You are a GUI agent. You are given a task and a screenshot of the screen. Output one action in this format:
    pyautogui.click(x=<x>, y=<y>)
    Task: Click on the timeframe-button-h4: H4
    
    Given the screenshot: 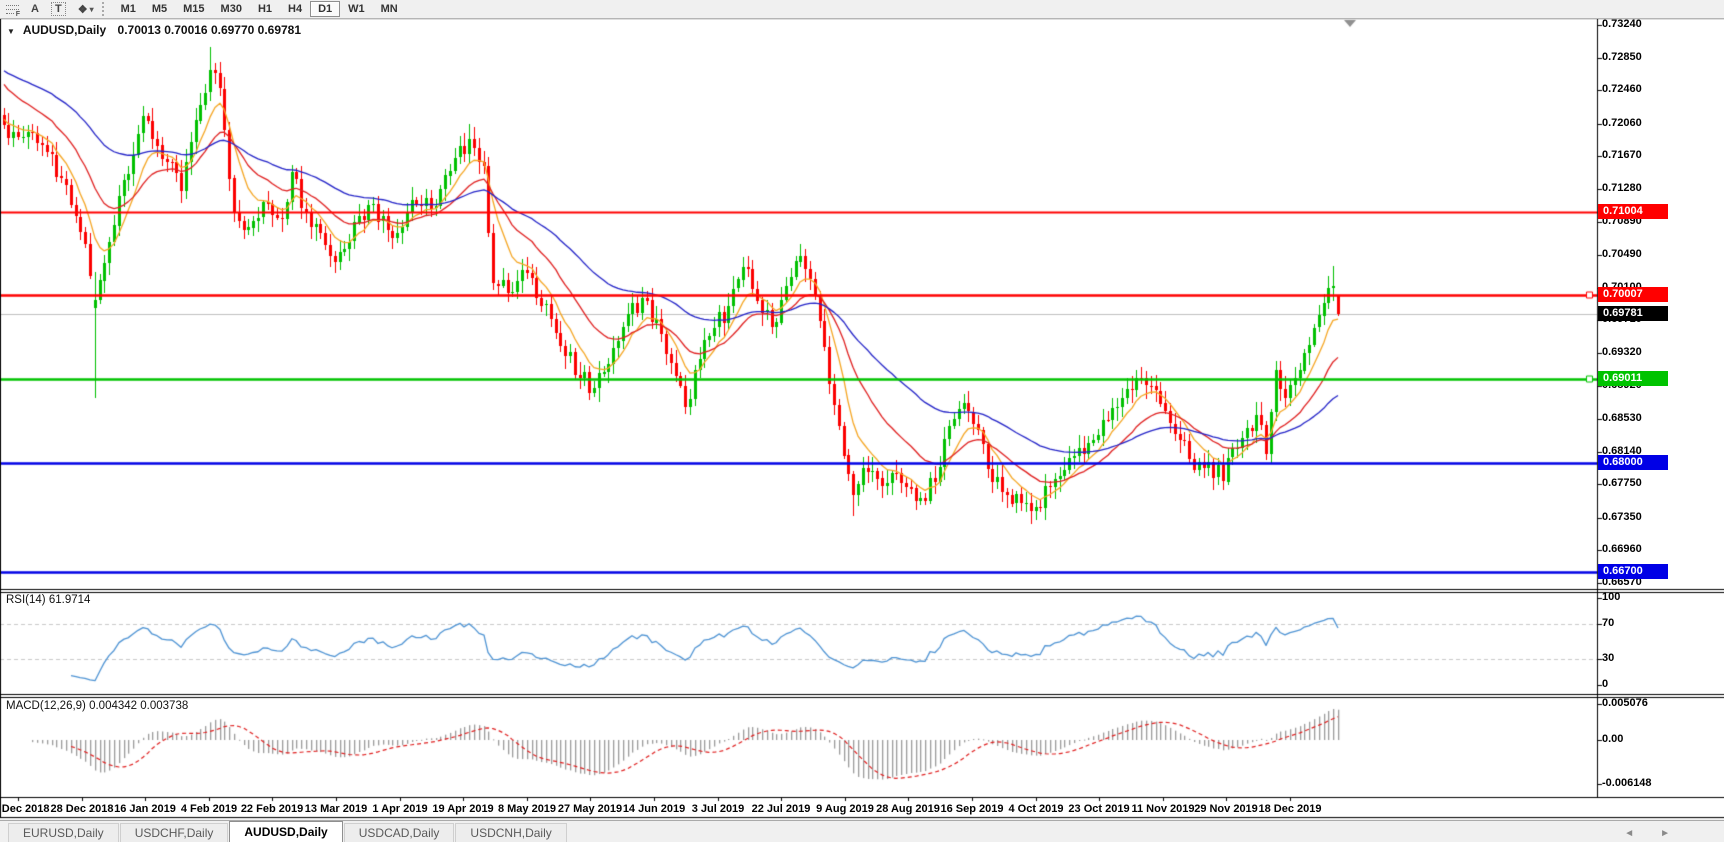 What is the action you would take?
    pyautogui.click(x=295, y=9)
    